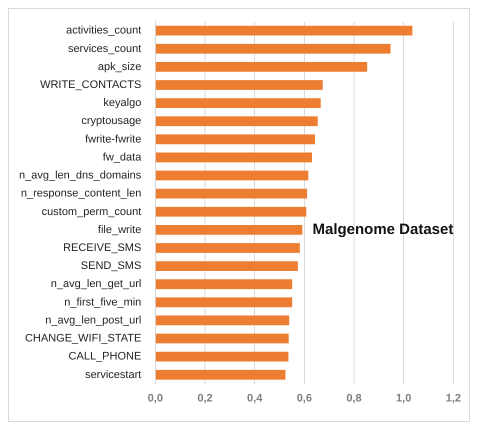 The width and height of the screenshot is (478, 430). I want to click on y-tick-label: fw_data, so click(122, 157).